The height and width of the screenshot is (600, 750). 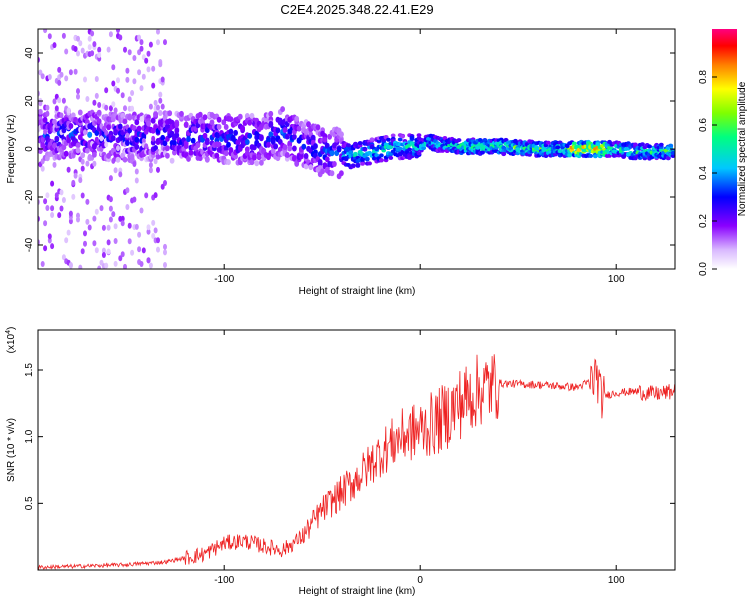 What do you see at coordinates (11, 149) in the screenshot?
I see `spectrogram-y-label: Frequency (Hz)` at bounding box center [11, 149].